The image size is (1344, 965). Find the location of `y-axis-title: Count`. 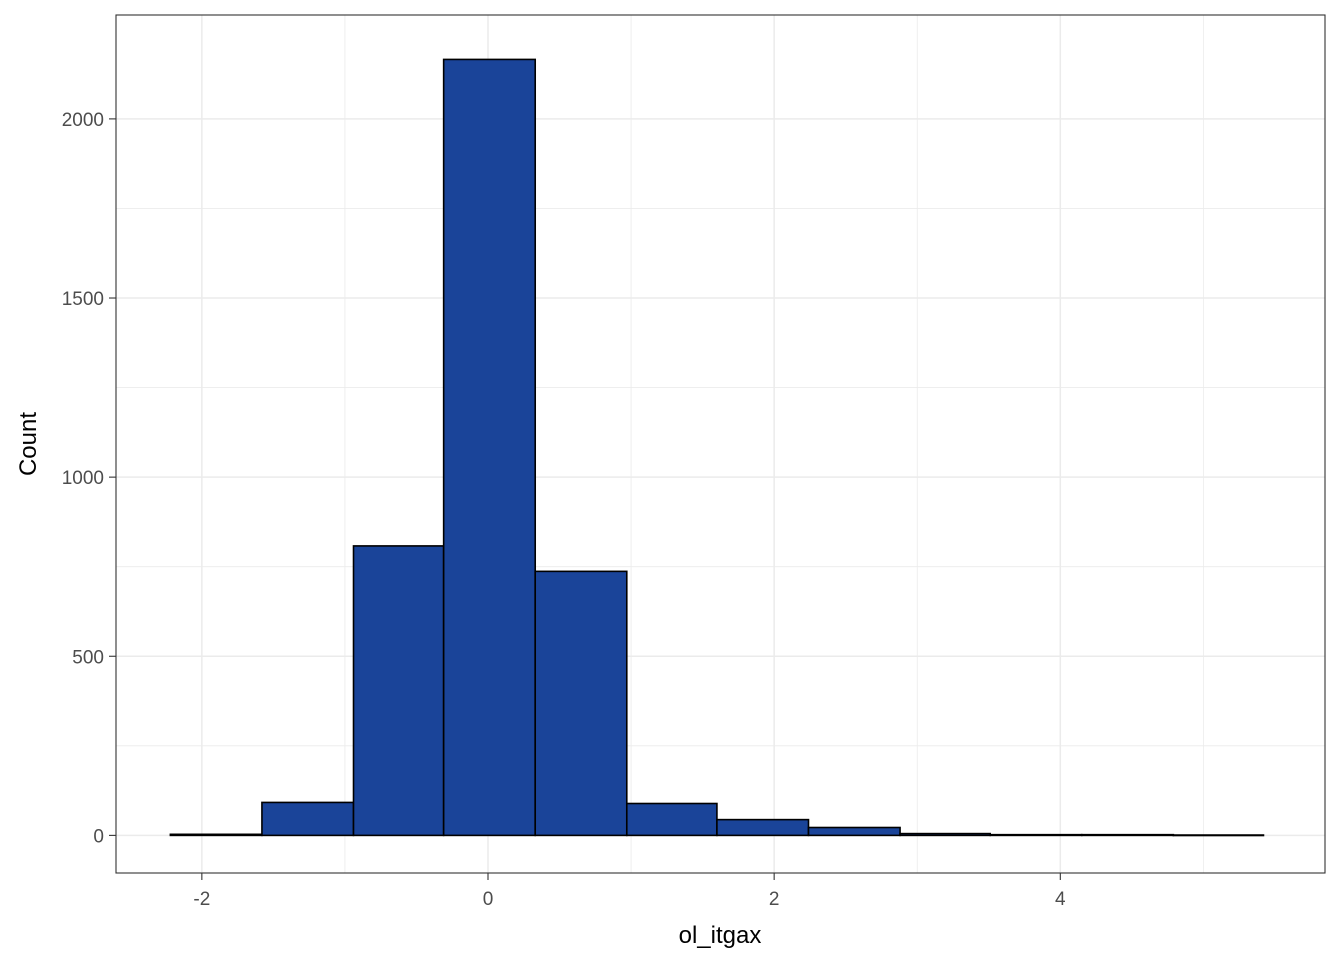

y-axis-title: Count is located at coordinates (28, 444).